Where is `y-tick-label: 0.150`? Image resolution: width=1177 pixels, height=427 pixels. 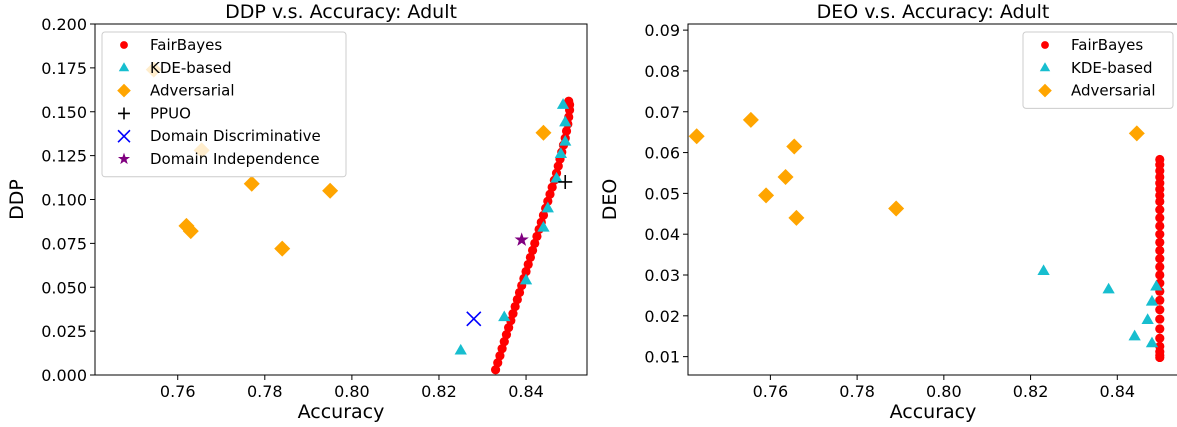
y-tick-label: 0.150 is located at coordinates (64, 112).